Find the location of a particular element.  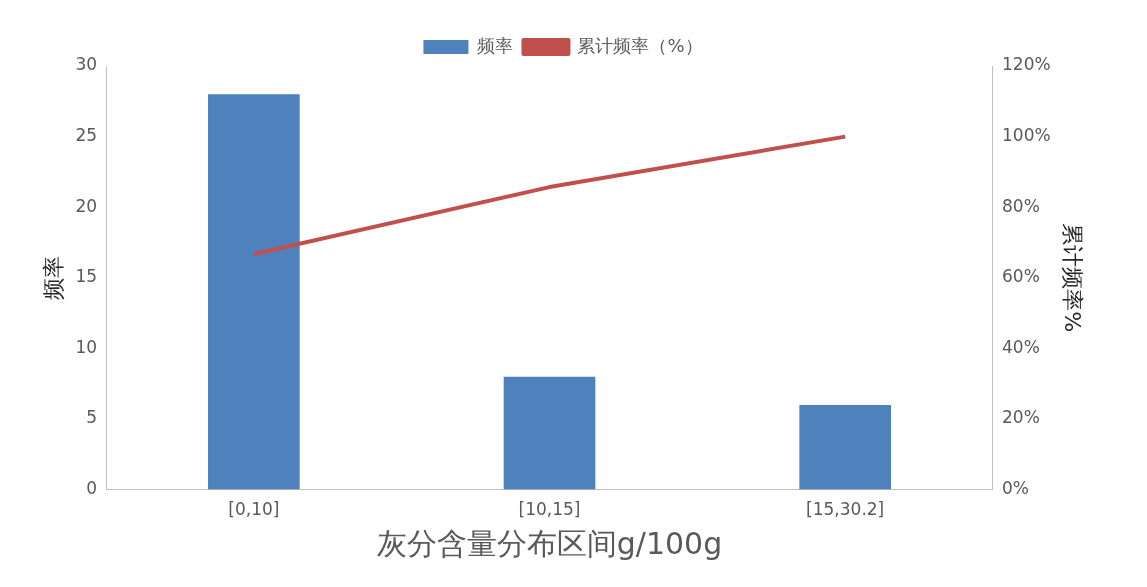

y-axis-title: 频率 is located at coordinates (53, 277).